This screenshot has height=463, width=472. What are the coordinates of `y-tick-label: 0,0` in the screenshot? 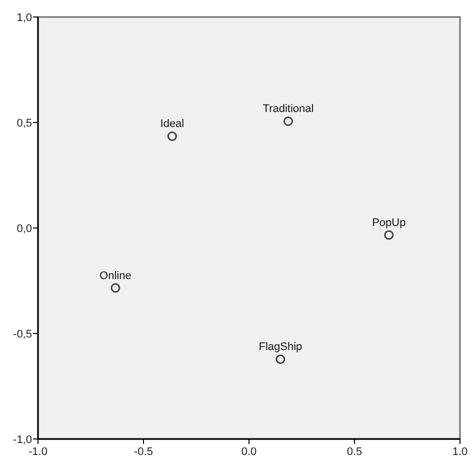 It's located at (24, 229).